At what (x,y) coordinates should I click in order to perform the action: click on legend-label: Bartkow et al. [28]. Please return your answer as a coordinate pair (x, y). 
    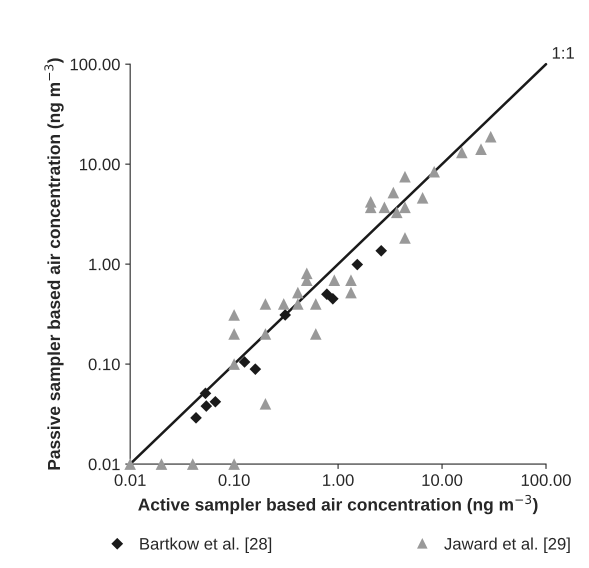
    Looking at the image, I should click on (206, 545).